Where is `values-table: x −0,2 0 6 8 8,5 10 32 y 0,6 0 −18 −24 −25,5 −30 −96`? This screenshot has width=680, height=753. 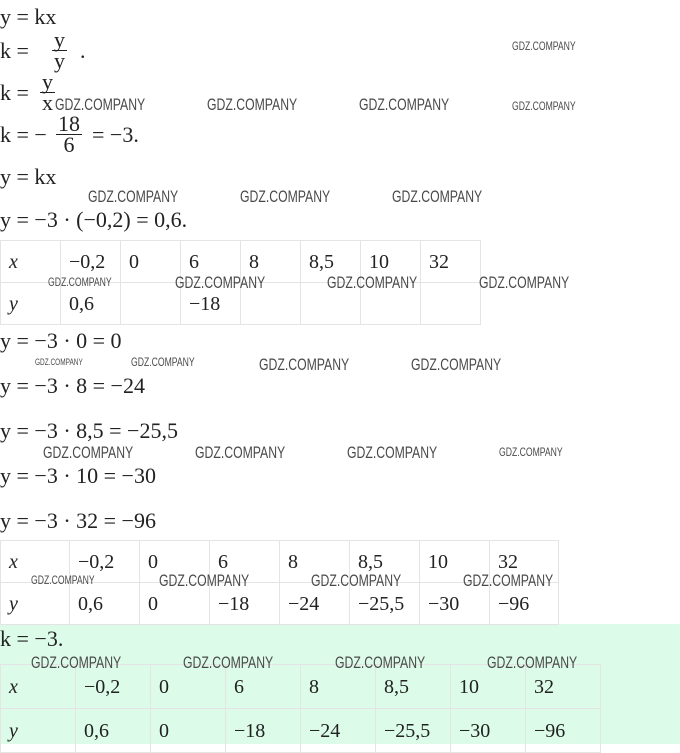
values-table: x −0,2 0 6 8 8,5 10 32 y 0,6 0 −18 −24 −25,5 −30 −96 is located at coordinates (279, 582).